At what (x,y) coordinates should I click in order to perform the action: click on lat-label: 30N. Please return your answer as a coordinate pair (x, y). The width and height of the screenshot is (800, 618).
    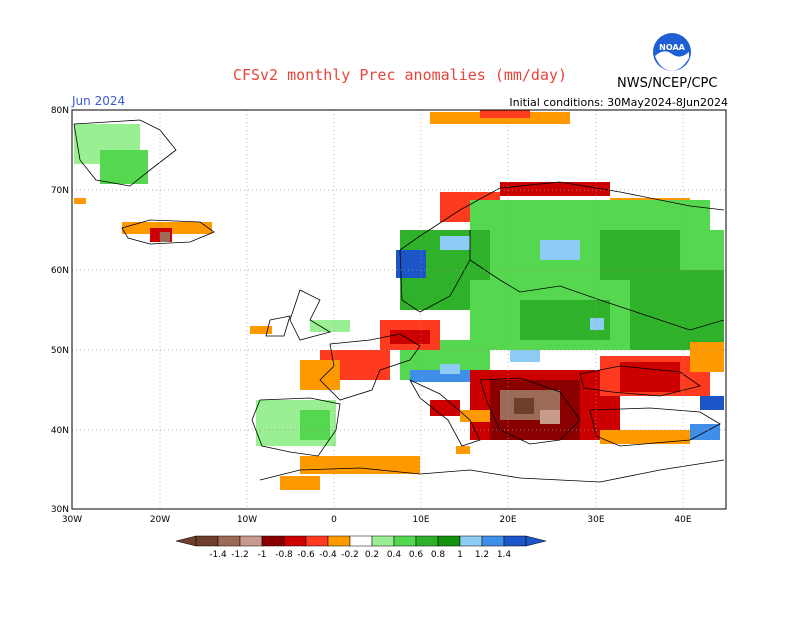
    Looking at the image, I should click on (60, 510).